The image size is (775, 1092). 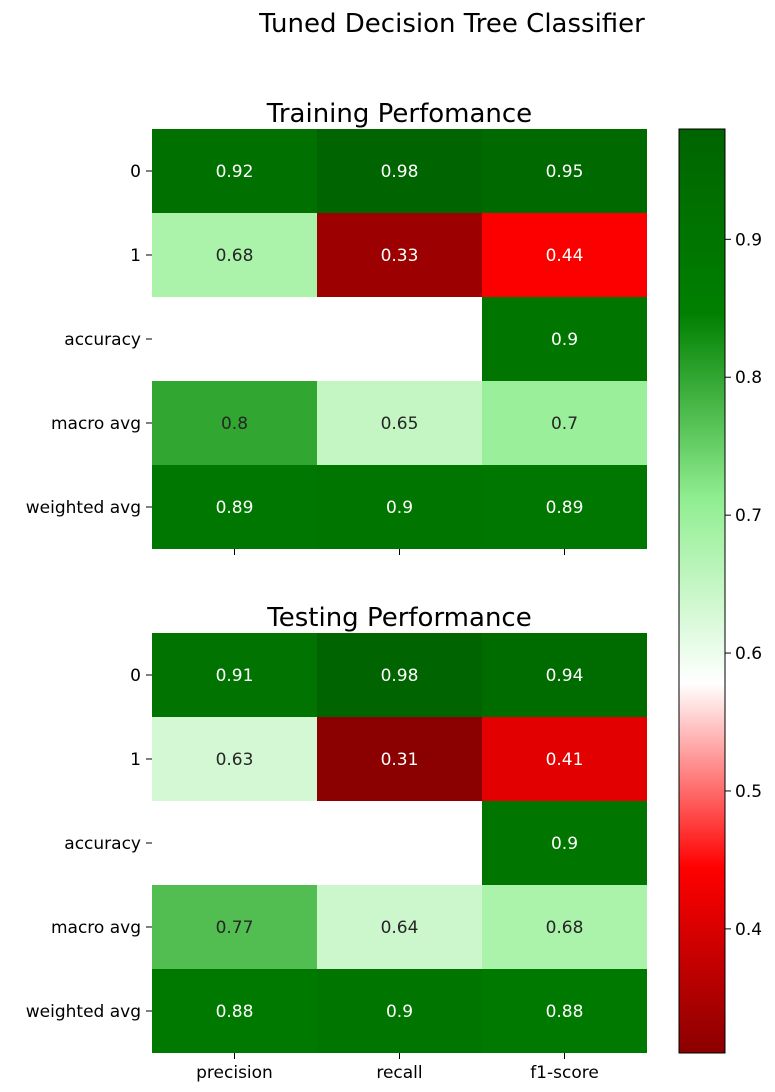 I want to click on x-tick-label: recall, so click(x=399, y=1073).